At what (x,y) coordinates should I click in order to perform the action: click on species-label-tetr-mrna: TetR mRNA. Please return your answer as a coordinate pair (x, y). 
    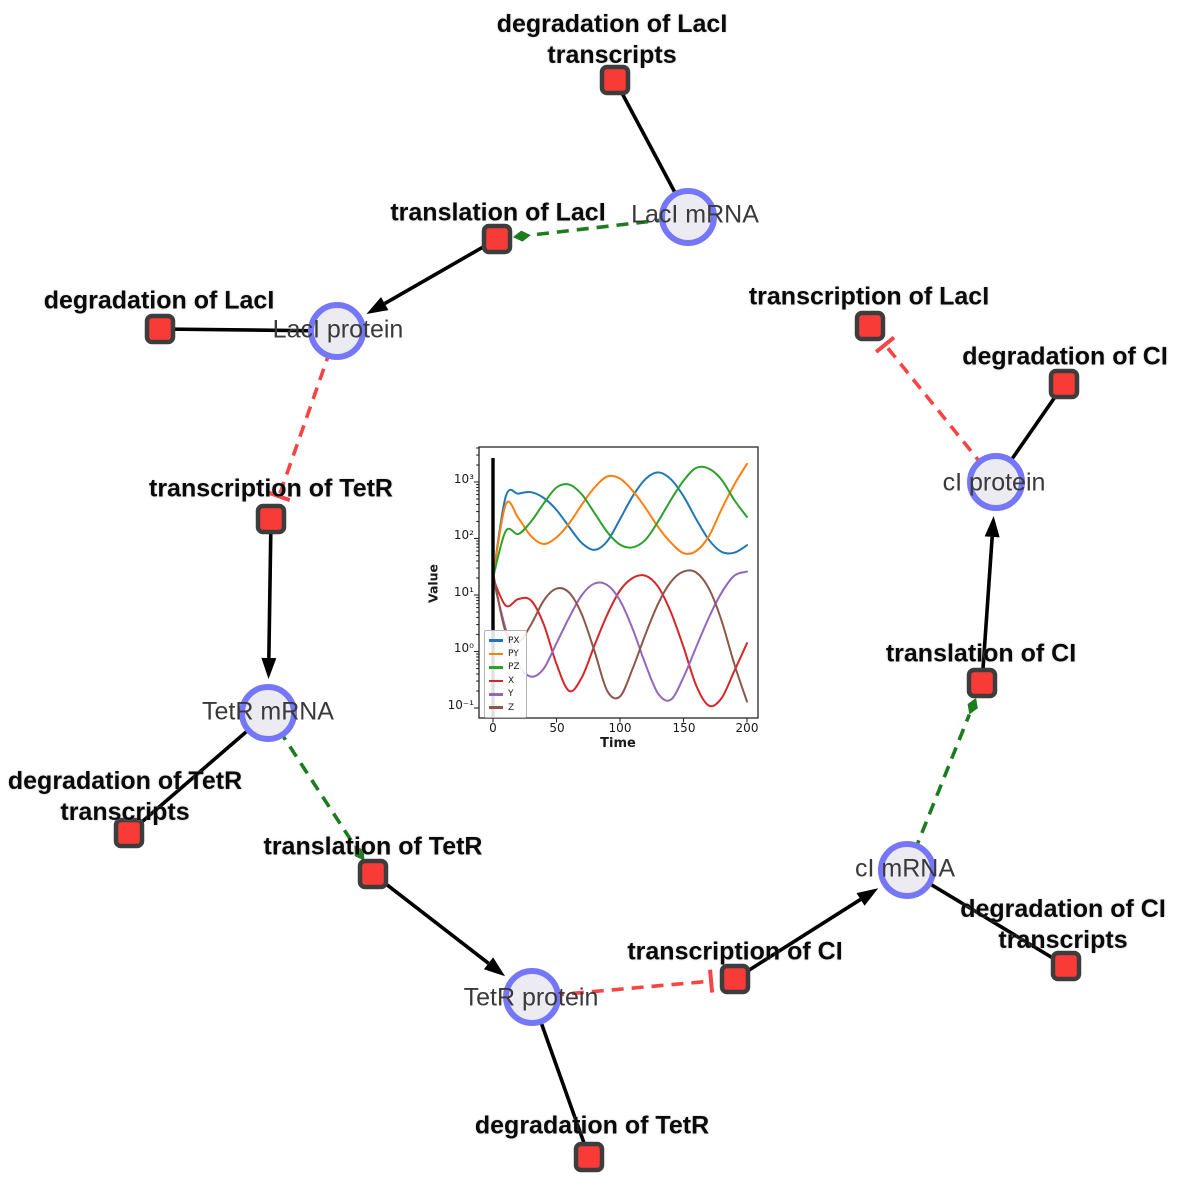
    Looking at the image, I should click on (268, 711).